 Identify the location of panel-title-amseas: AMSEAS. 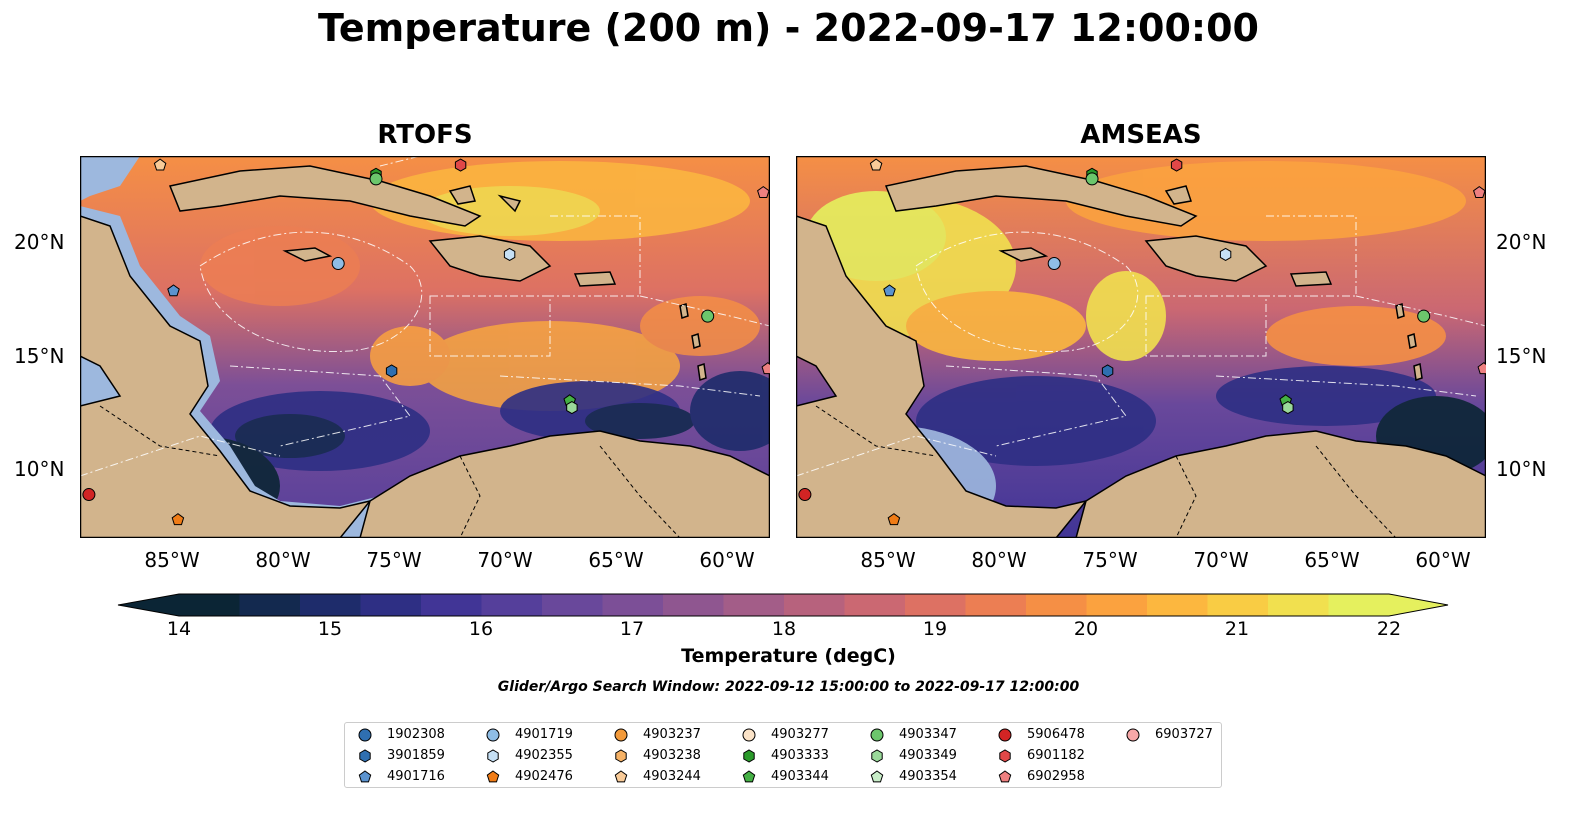
(1141, 135).